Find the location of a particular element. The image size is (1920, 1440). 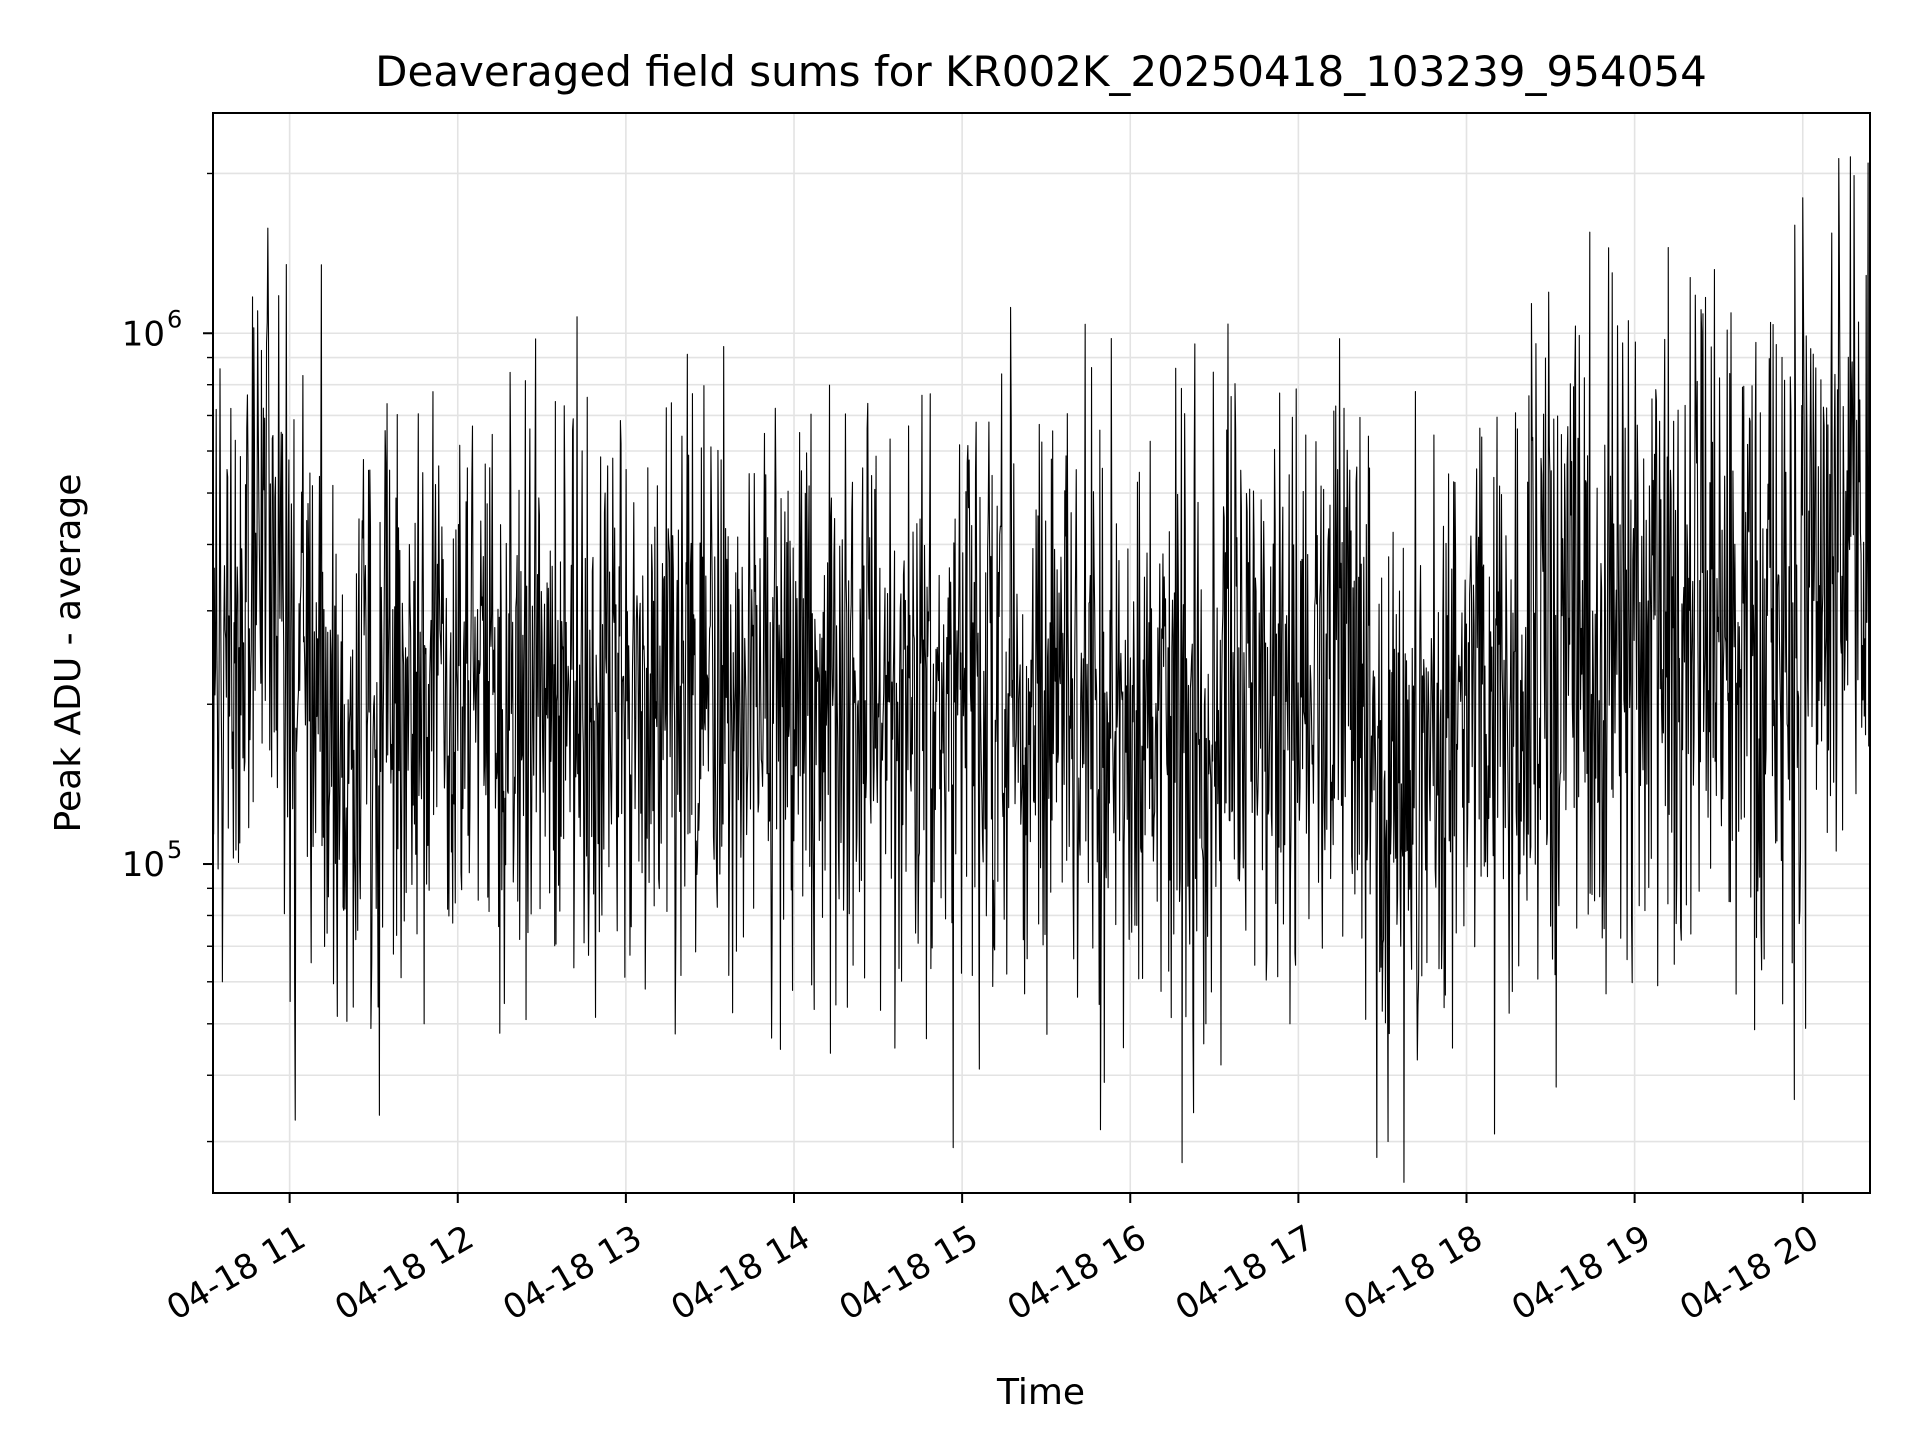

y-tick-exponent: 6 is located at coordinates (174, 319).